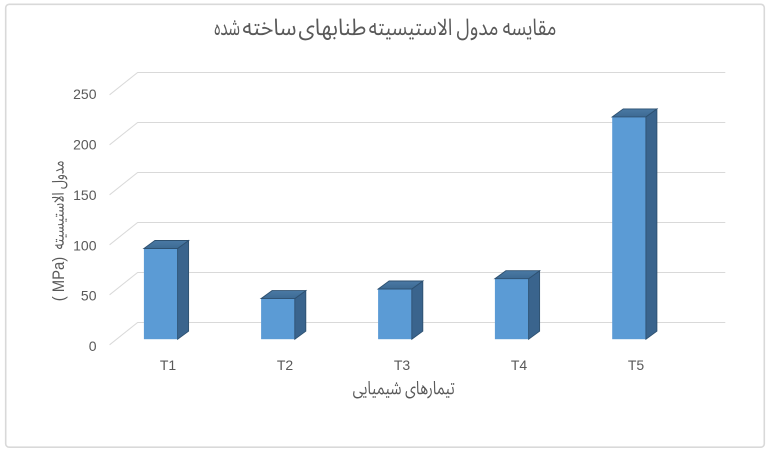 The image size is (770, 449). Describe the element at coordinates (285, 365) in the screenshot. I see `svg-text: T2` at that location.